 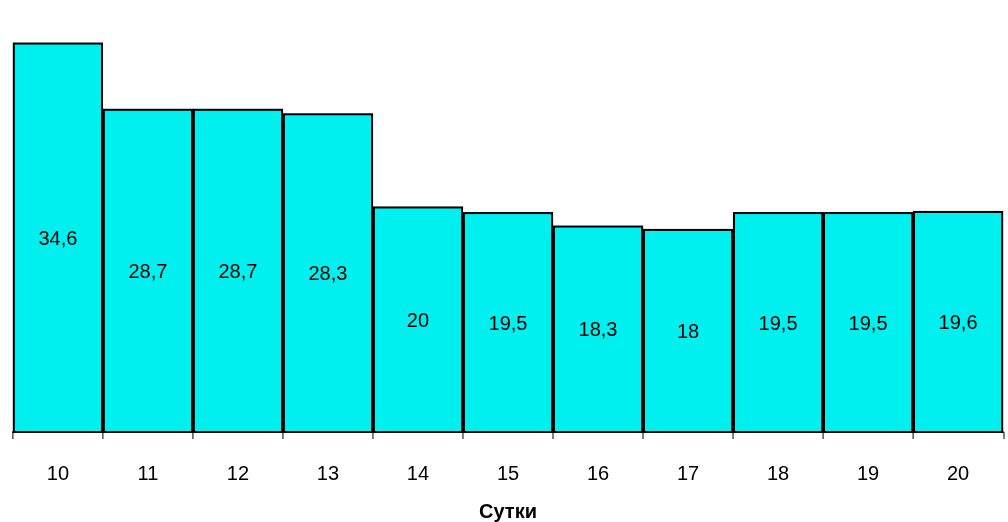 What do you see at coordinates (418, 473) in the screenshot?
I see `x-tick-label: 14` at bounding box center [418, 473].